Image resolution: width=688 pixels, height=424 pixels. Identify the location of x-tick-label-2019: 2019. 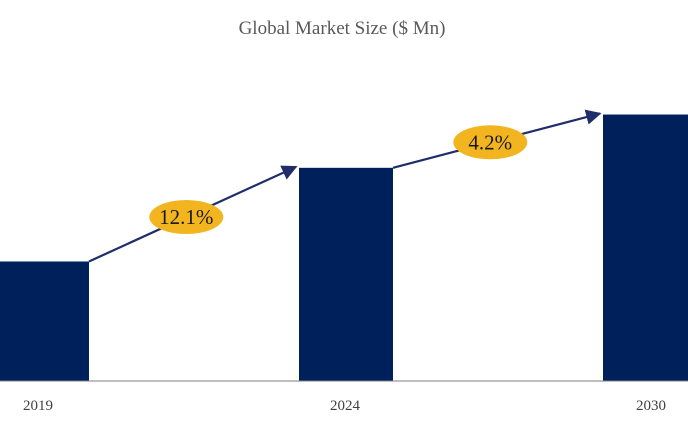
(38, 406).